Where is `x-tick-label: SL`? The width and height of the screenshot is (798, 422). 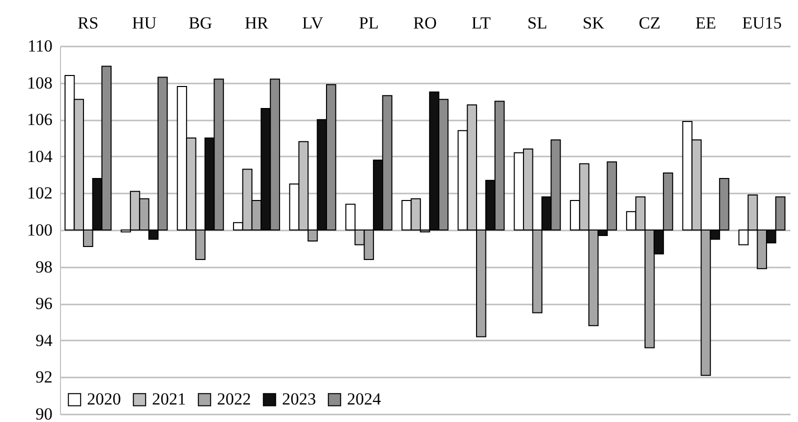
x-tick-label: SL is located at coordinates (537, 23).